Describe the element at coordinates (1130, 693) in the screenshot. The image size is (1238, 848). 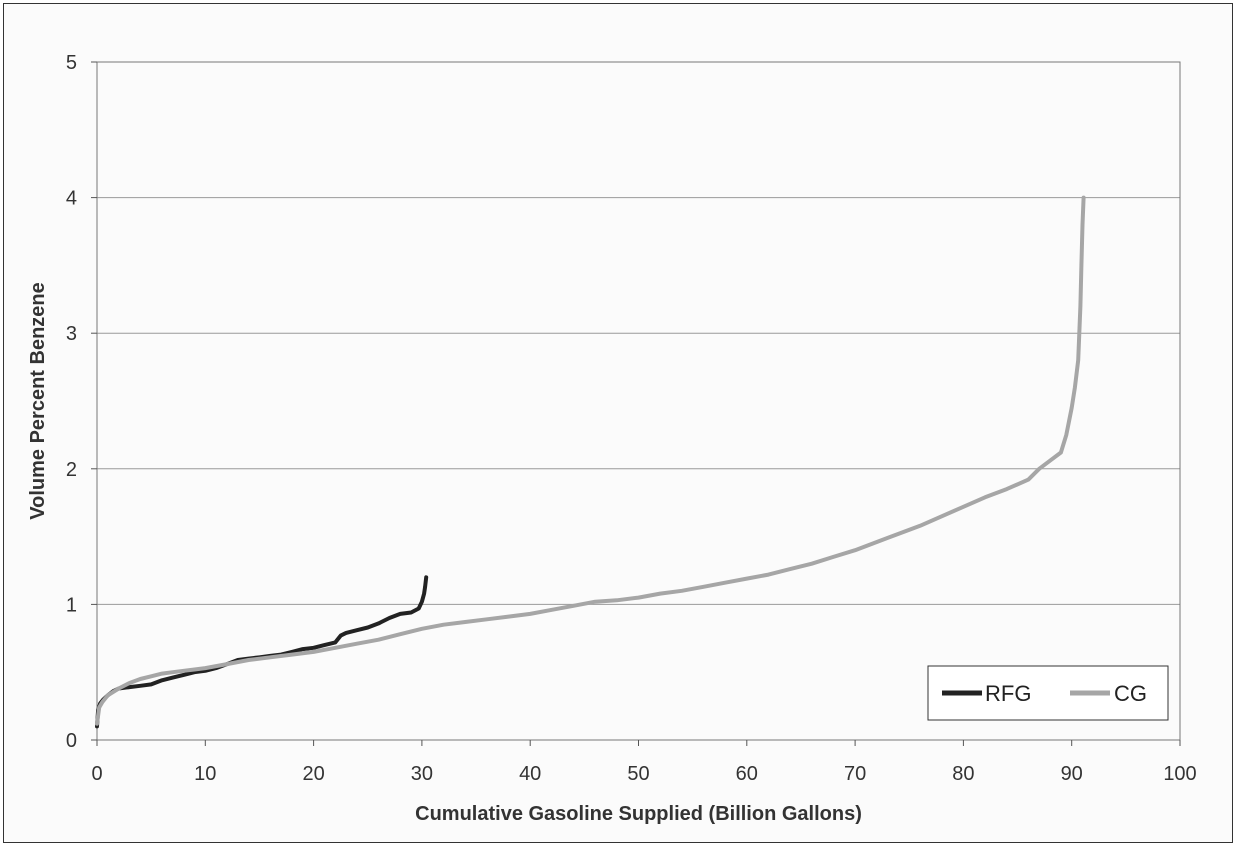
I see `legend-label-cg: CG` at that location.